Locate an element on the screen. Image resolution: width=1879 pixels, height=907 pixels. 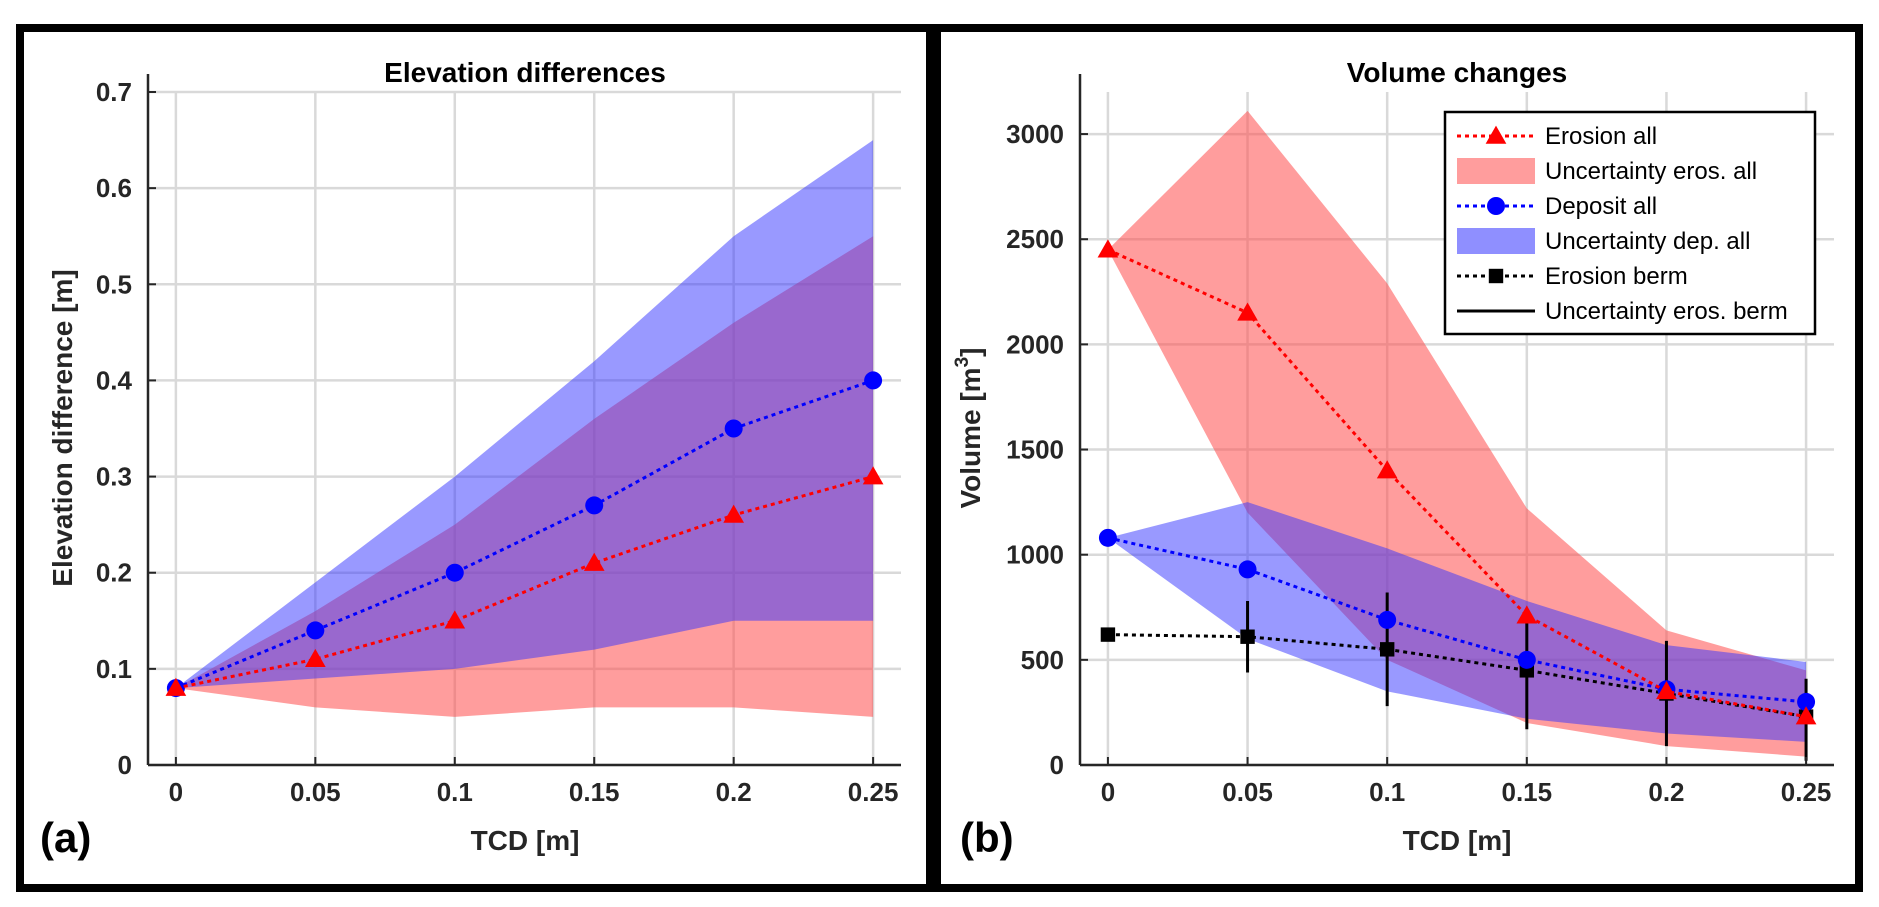
panel-b-ylabel-end: ] is located at coordinates (970, 352).